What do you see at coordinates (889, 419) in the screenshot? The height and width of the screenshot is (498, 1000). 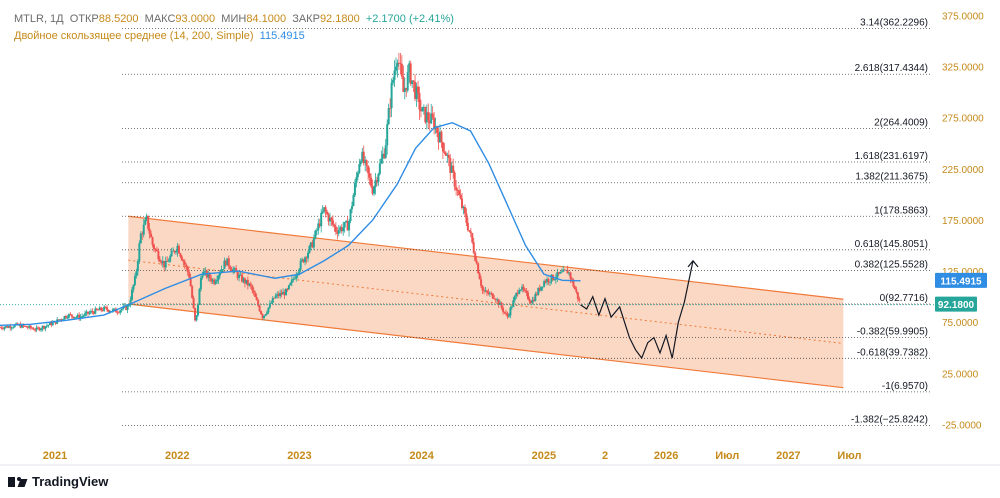 I see `fib-level-label: -1.382(−25.8242)` at bounding box center [889, 419].